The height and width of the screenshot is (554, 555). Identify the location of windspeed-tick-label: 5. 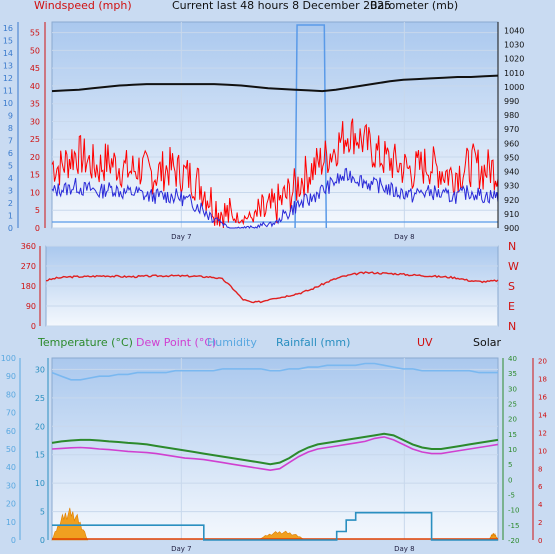
(37, 210).